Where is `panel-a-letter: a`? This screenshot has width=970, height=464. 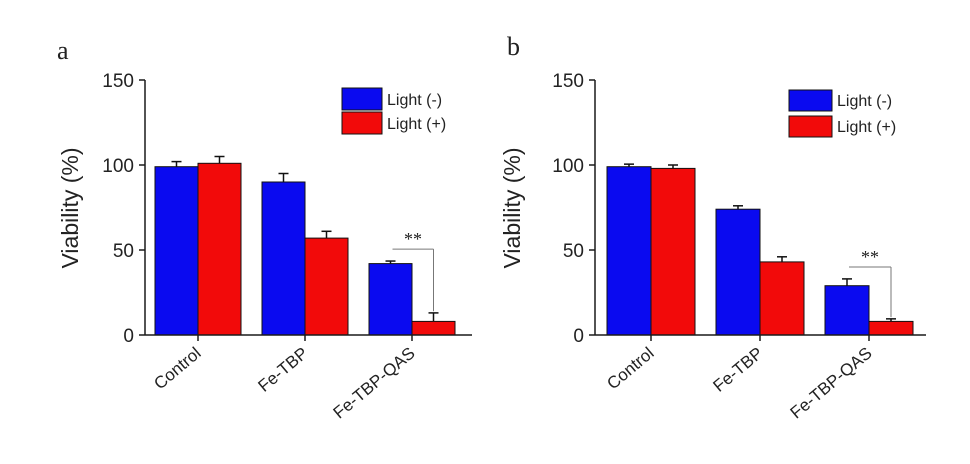
panel-a-letter: a is located at coordinates (63, 50).